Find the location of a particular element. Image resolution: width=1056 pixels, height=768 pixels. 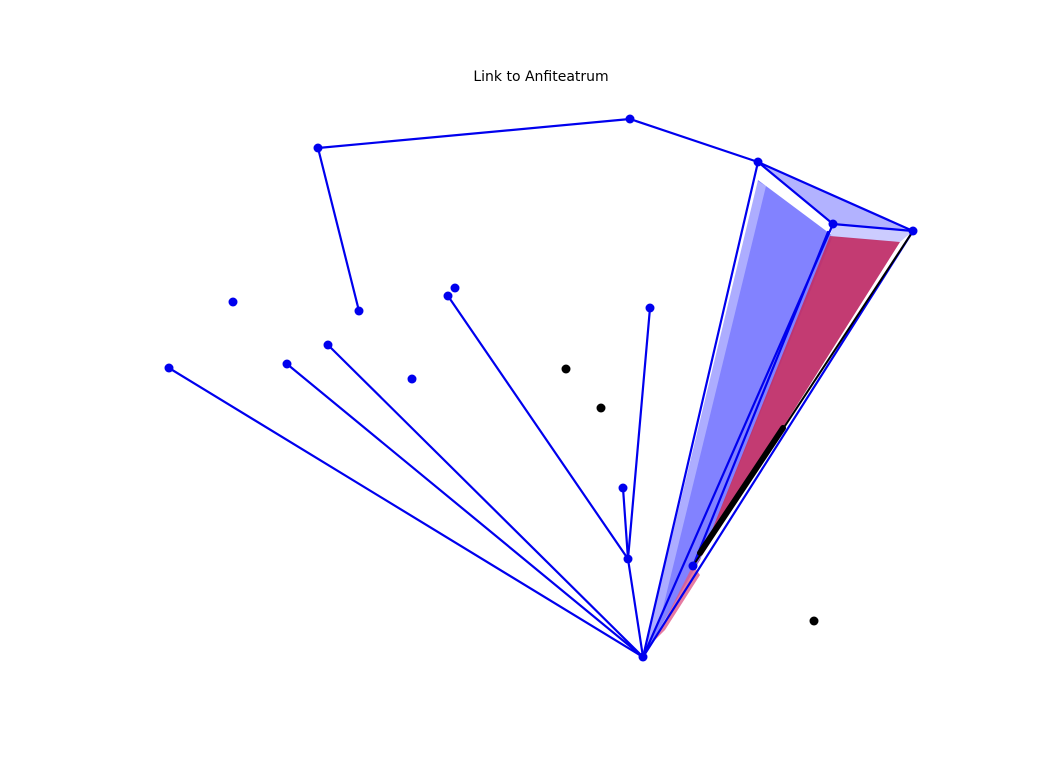

edge-black-thick is located at coordinates (741, 490).